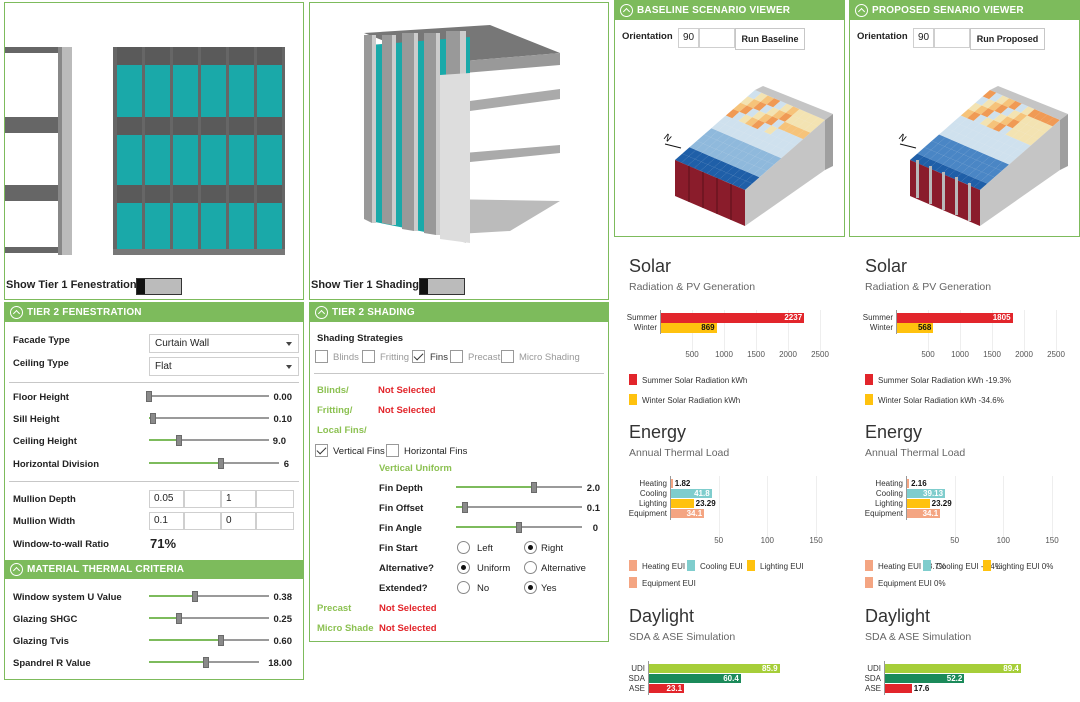 The image size is (1080, 702). What do you see at coordinates (463, 547) in the screenshot?
I see `fin-start-left-radio` at bounding box center [463, 547].